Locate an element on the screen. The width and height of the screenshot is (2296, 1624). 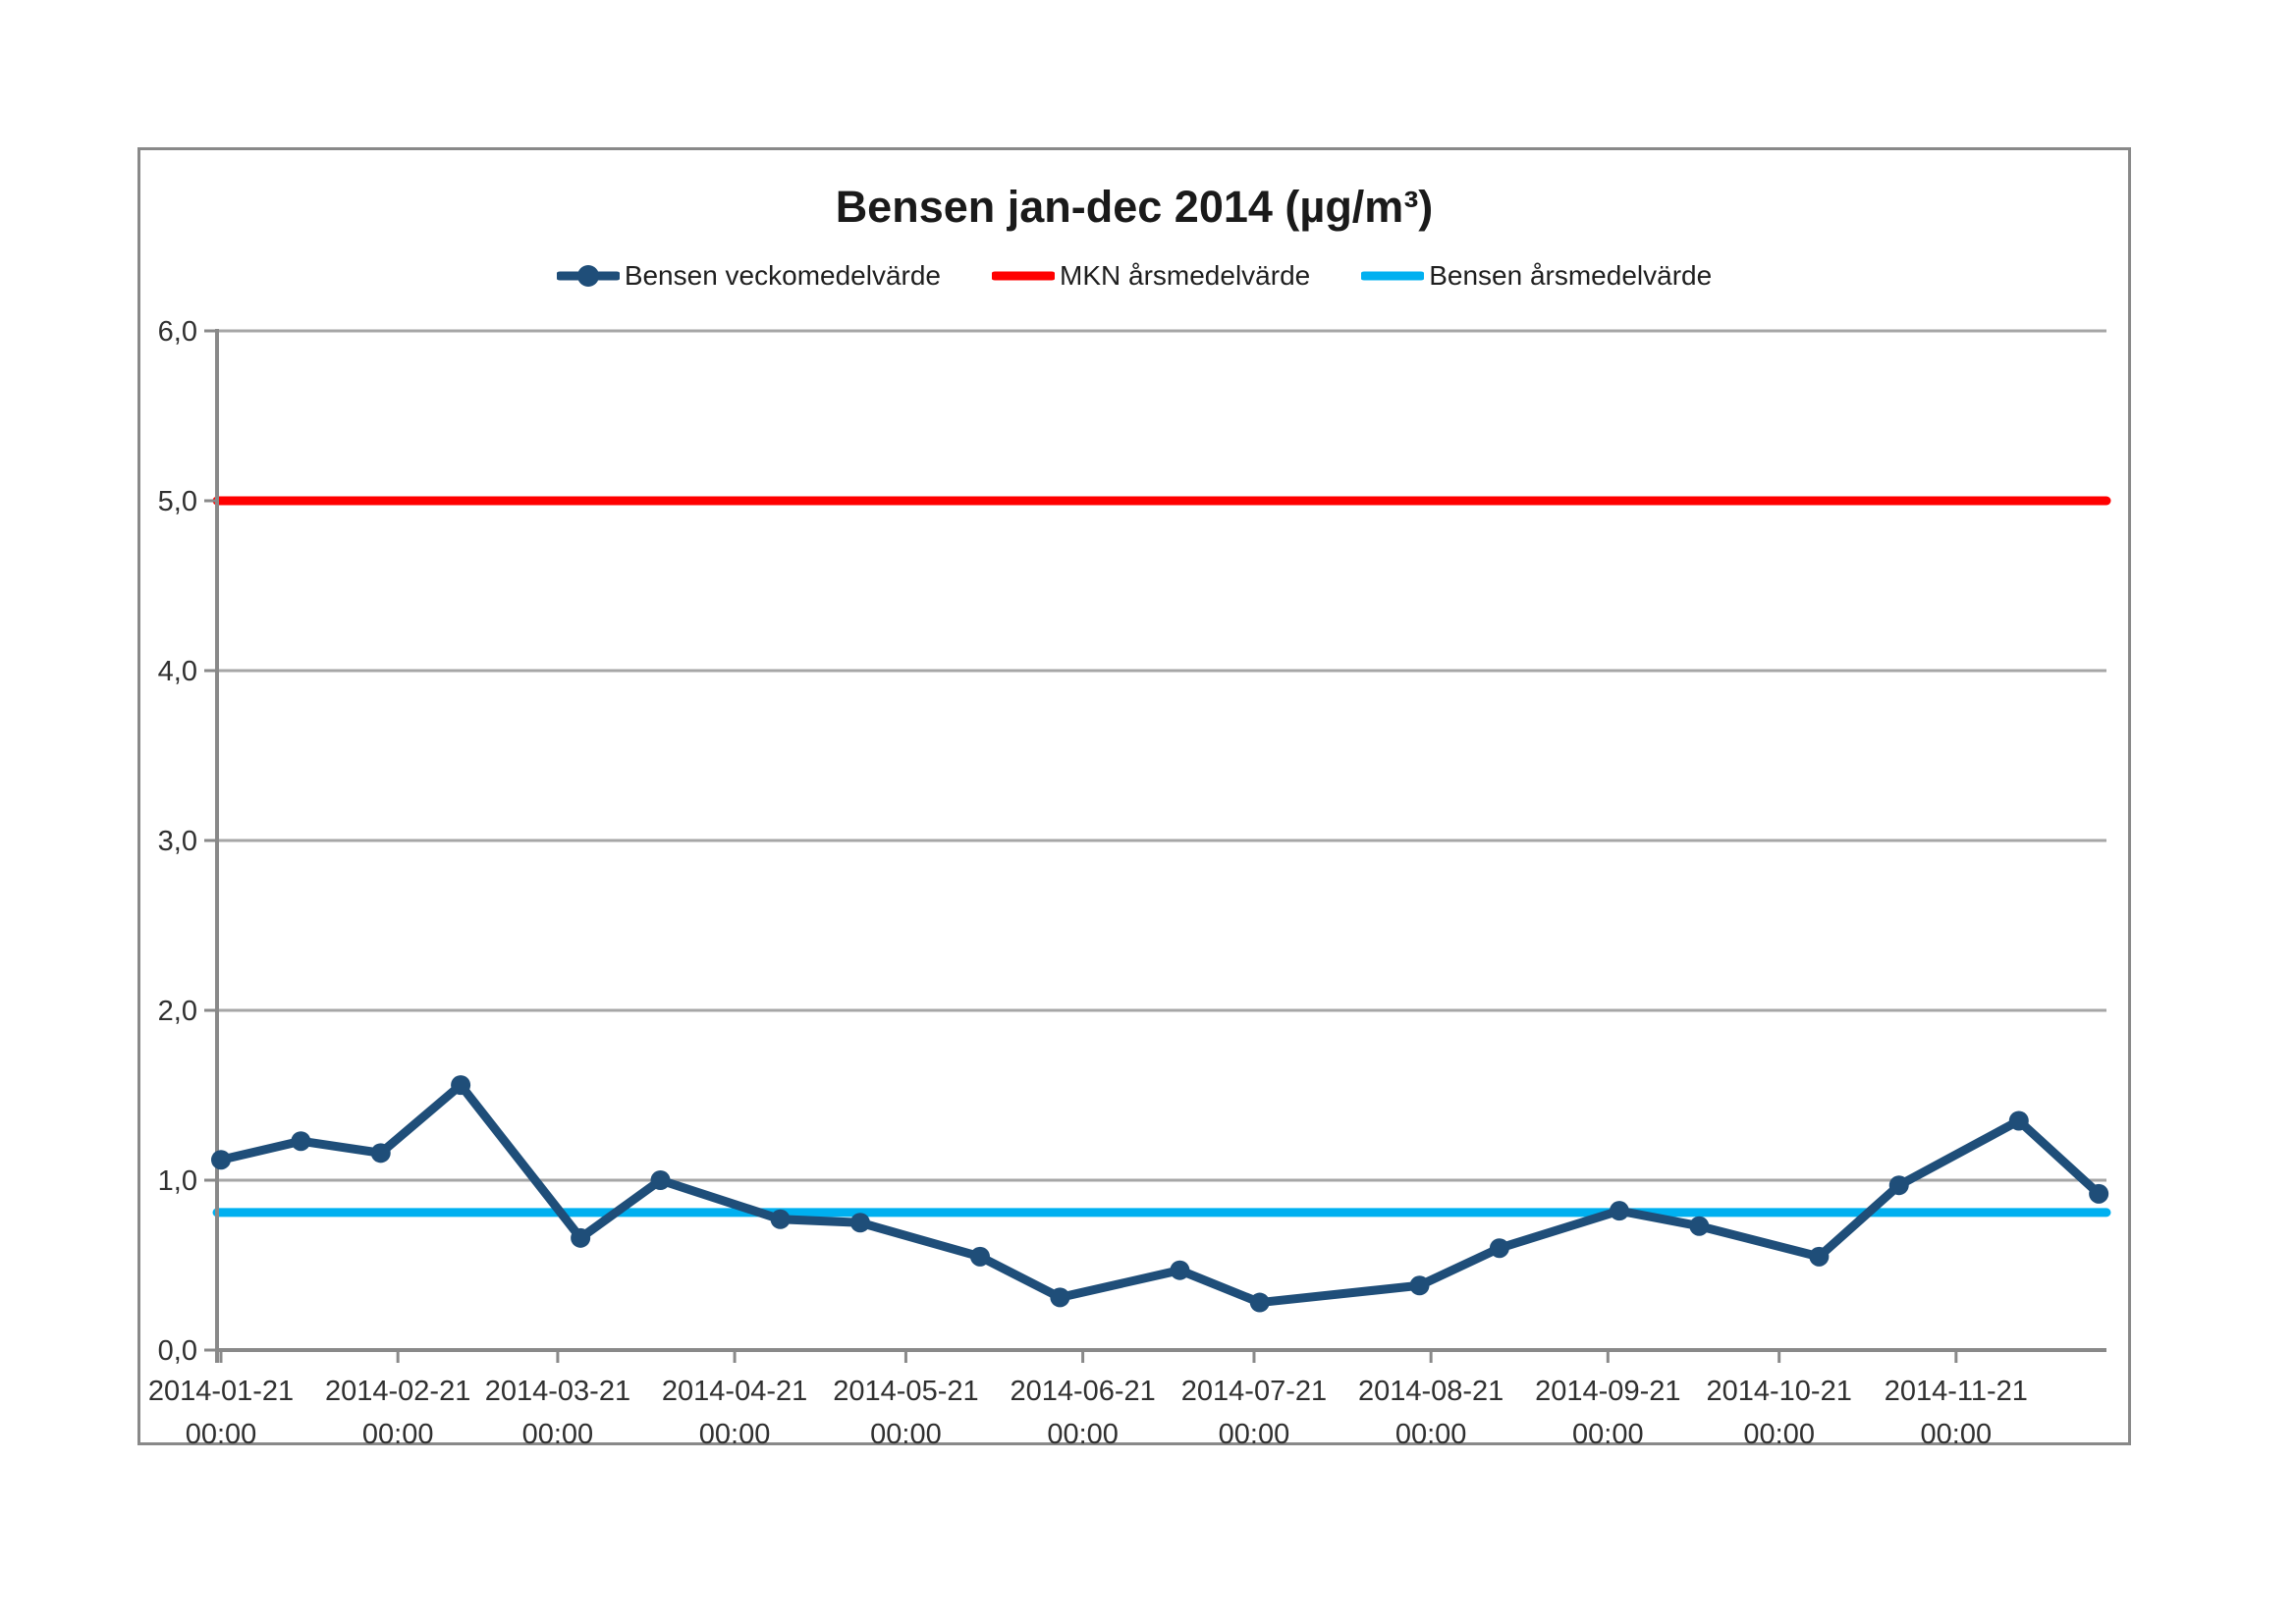
y-axis-label: 0,0 is located at coordinates (177, 1351).